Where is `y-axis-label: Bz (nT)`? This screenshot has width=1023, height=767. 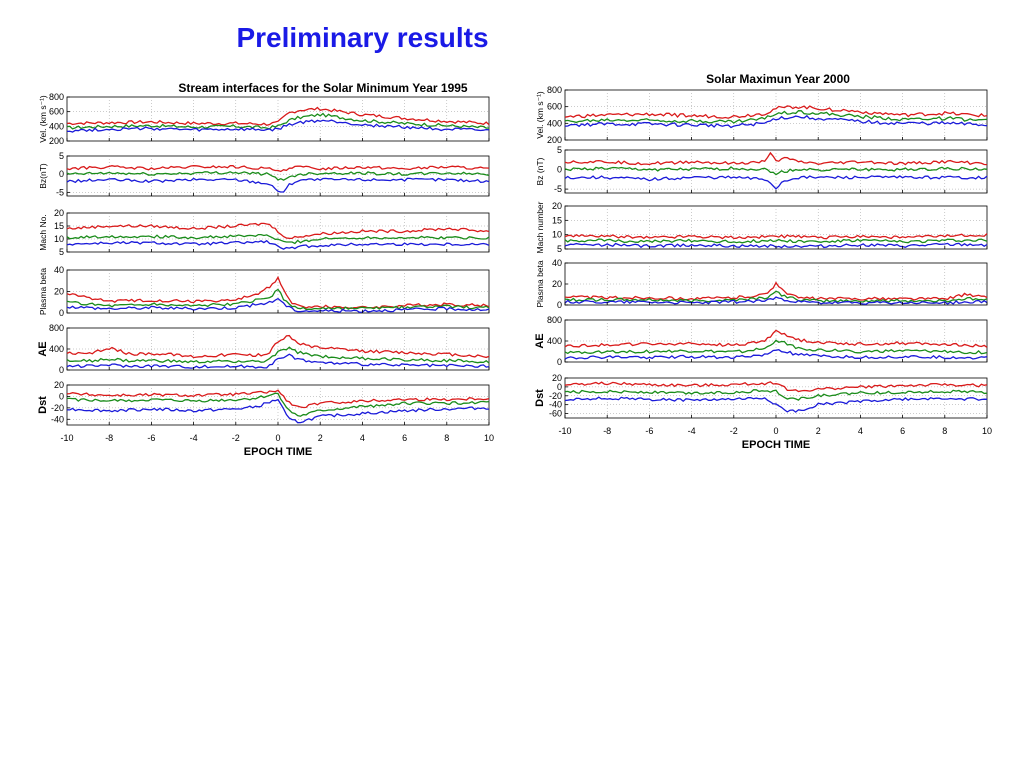 y-axis-label: Bz (nT) is located at coordinates (540, 171).